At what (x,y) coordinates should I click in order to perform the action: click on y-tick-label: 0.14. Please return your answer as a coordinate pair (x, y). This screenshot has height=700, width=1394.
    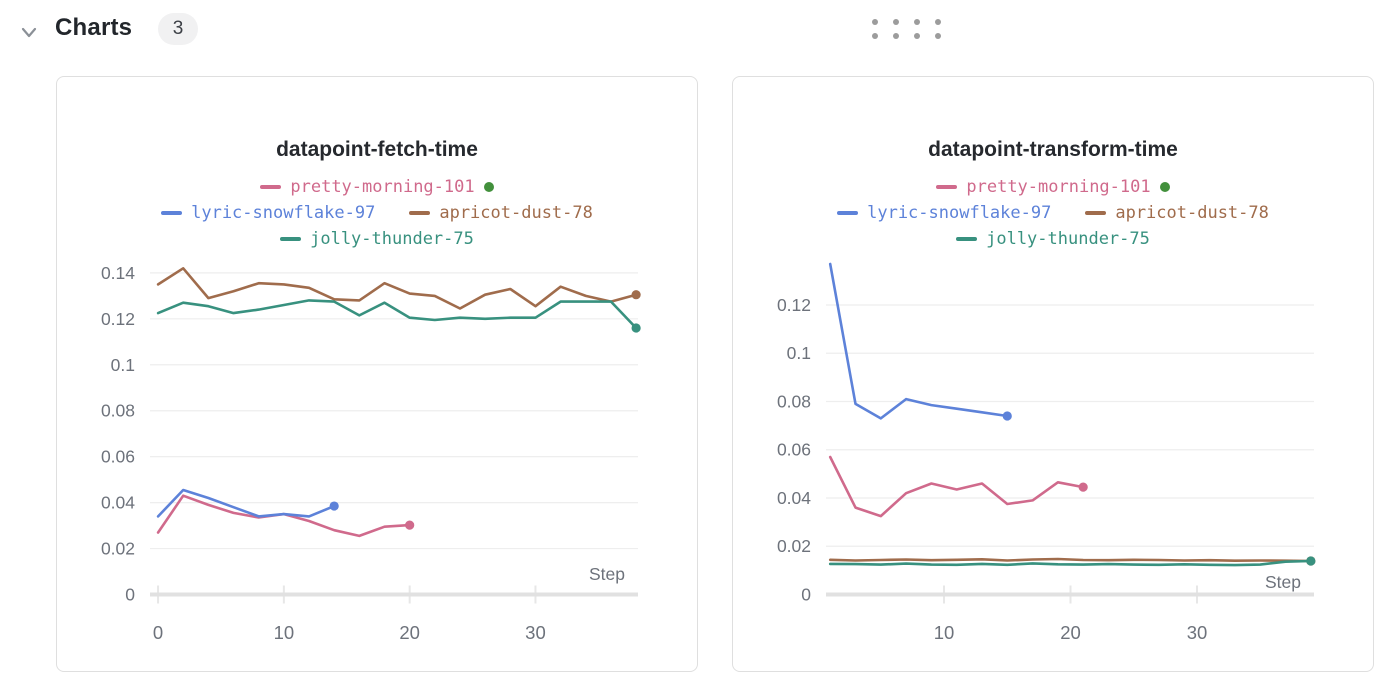
    Looking at the image, I should click on (118, 273).